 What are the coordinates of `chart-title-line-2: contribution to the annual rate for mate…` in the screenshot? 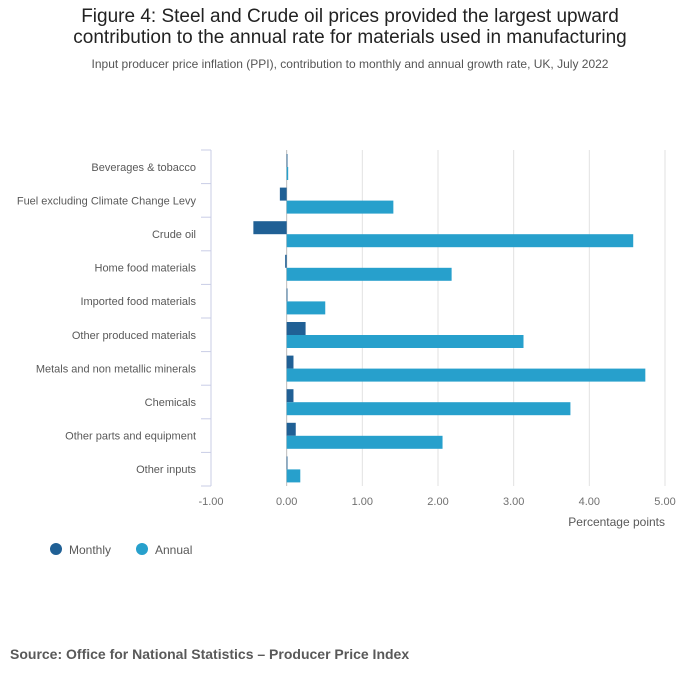 It's located at (350, 37).